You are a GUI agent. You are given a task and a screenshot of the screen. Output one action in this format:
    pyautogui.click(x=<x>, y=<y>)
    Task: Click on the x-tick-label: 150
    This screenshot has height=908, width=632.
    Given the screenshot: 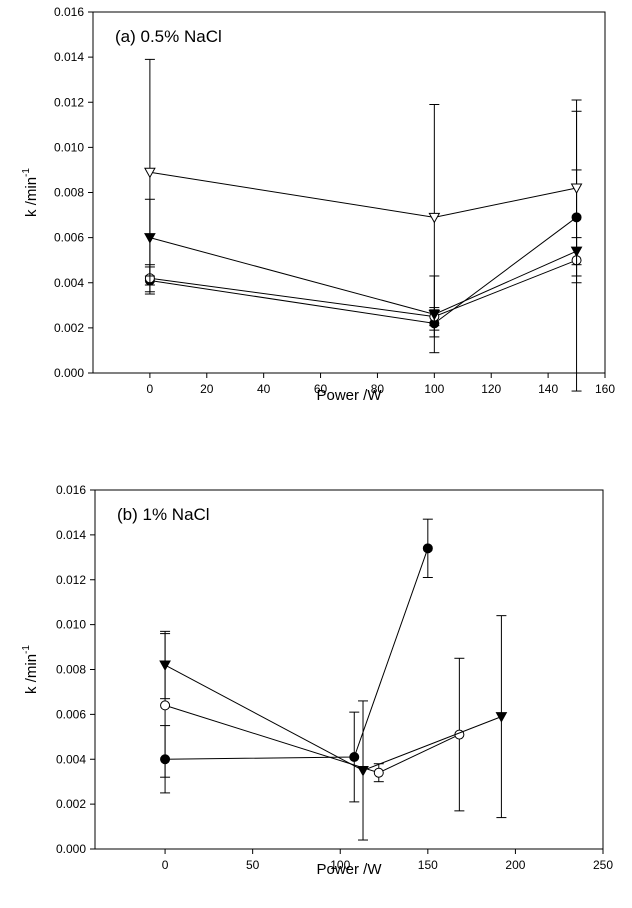 What is the action you would take?
    pyautogui.click(x=428, y=865)
    